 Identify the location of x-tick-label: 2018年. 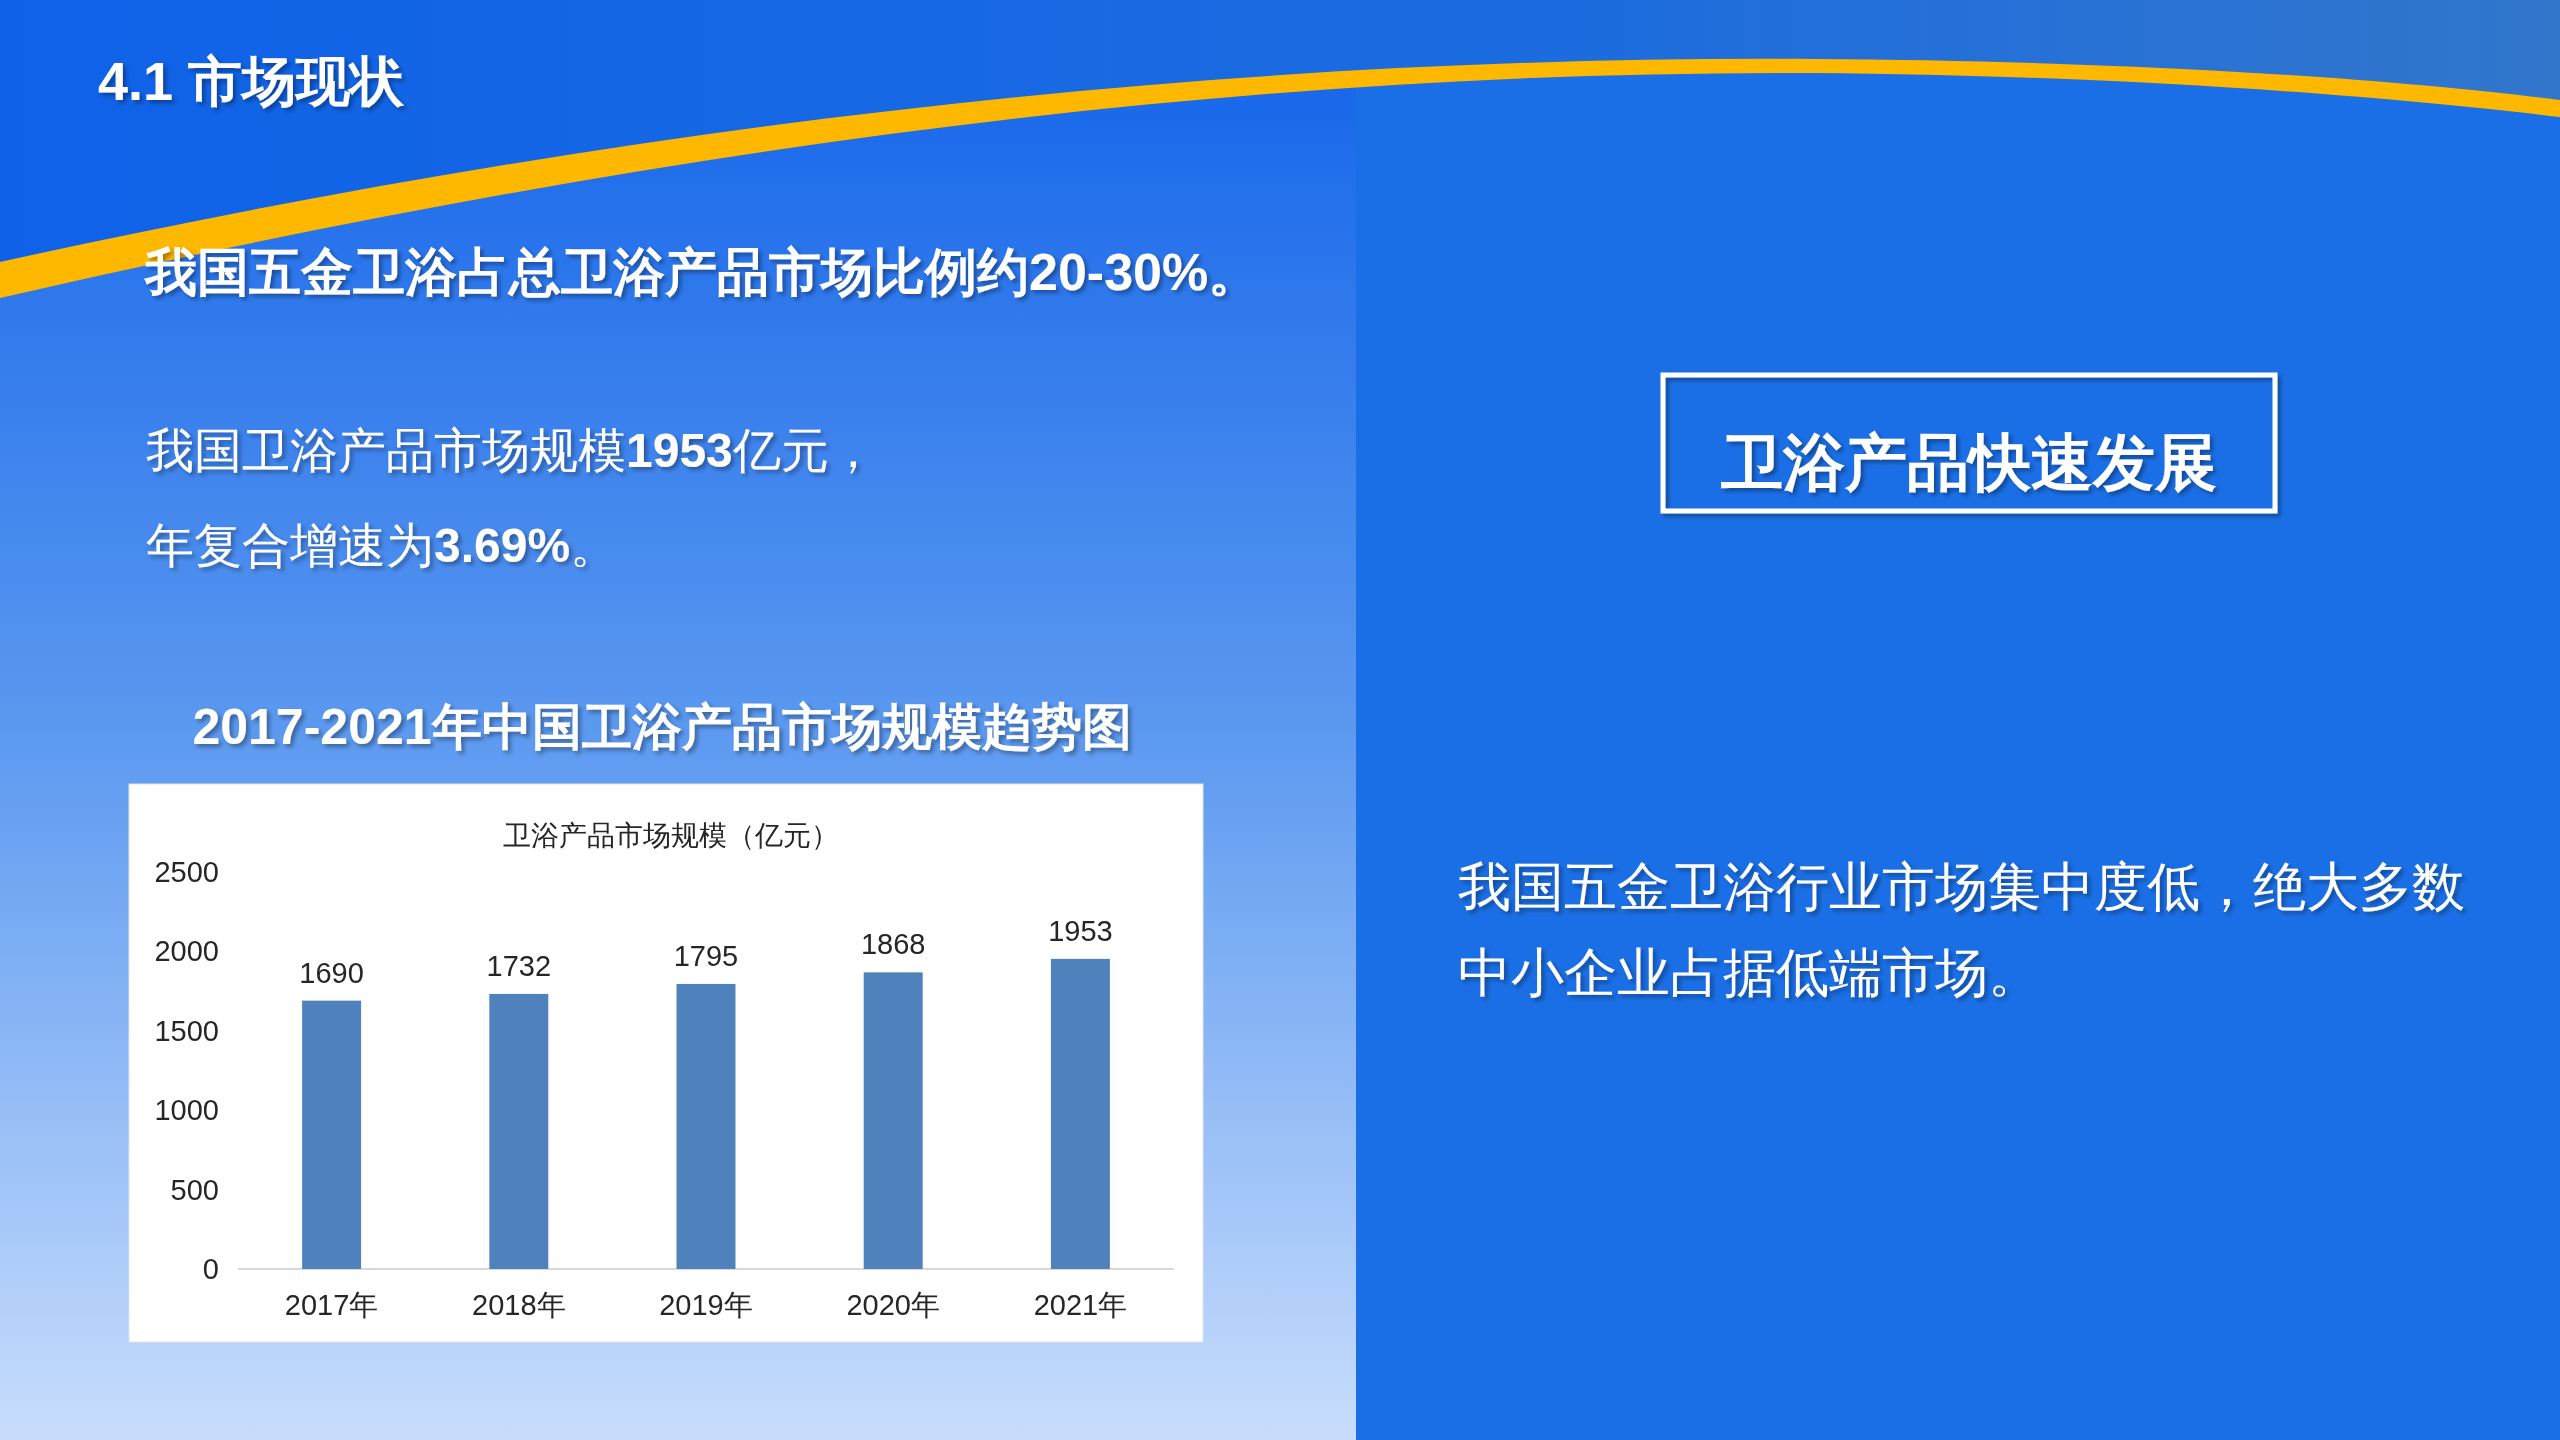
(519, 1305).